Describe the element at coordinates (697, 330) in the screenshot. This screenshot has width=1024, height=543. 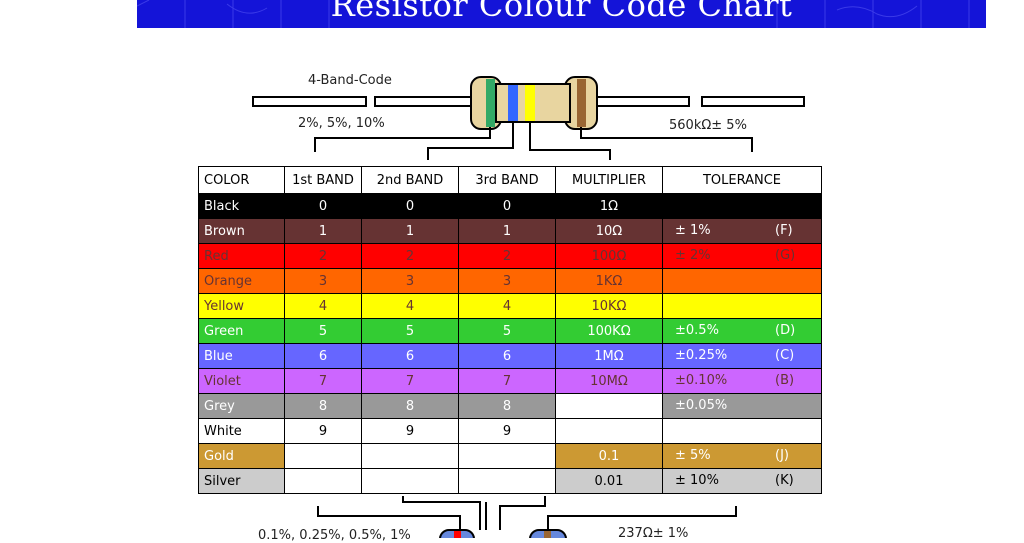
I see `tolerance-value: ±0.5%` at that location.